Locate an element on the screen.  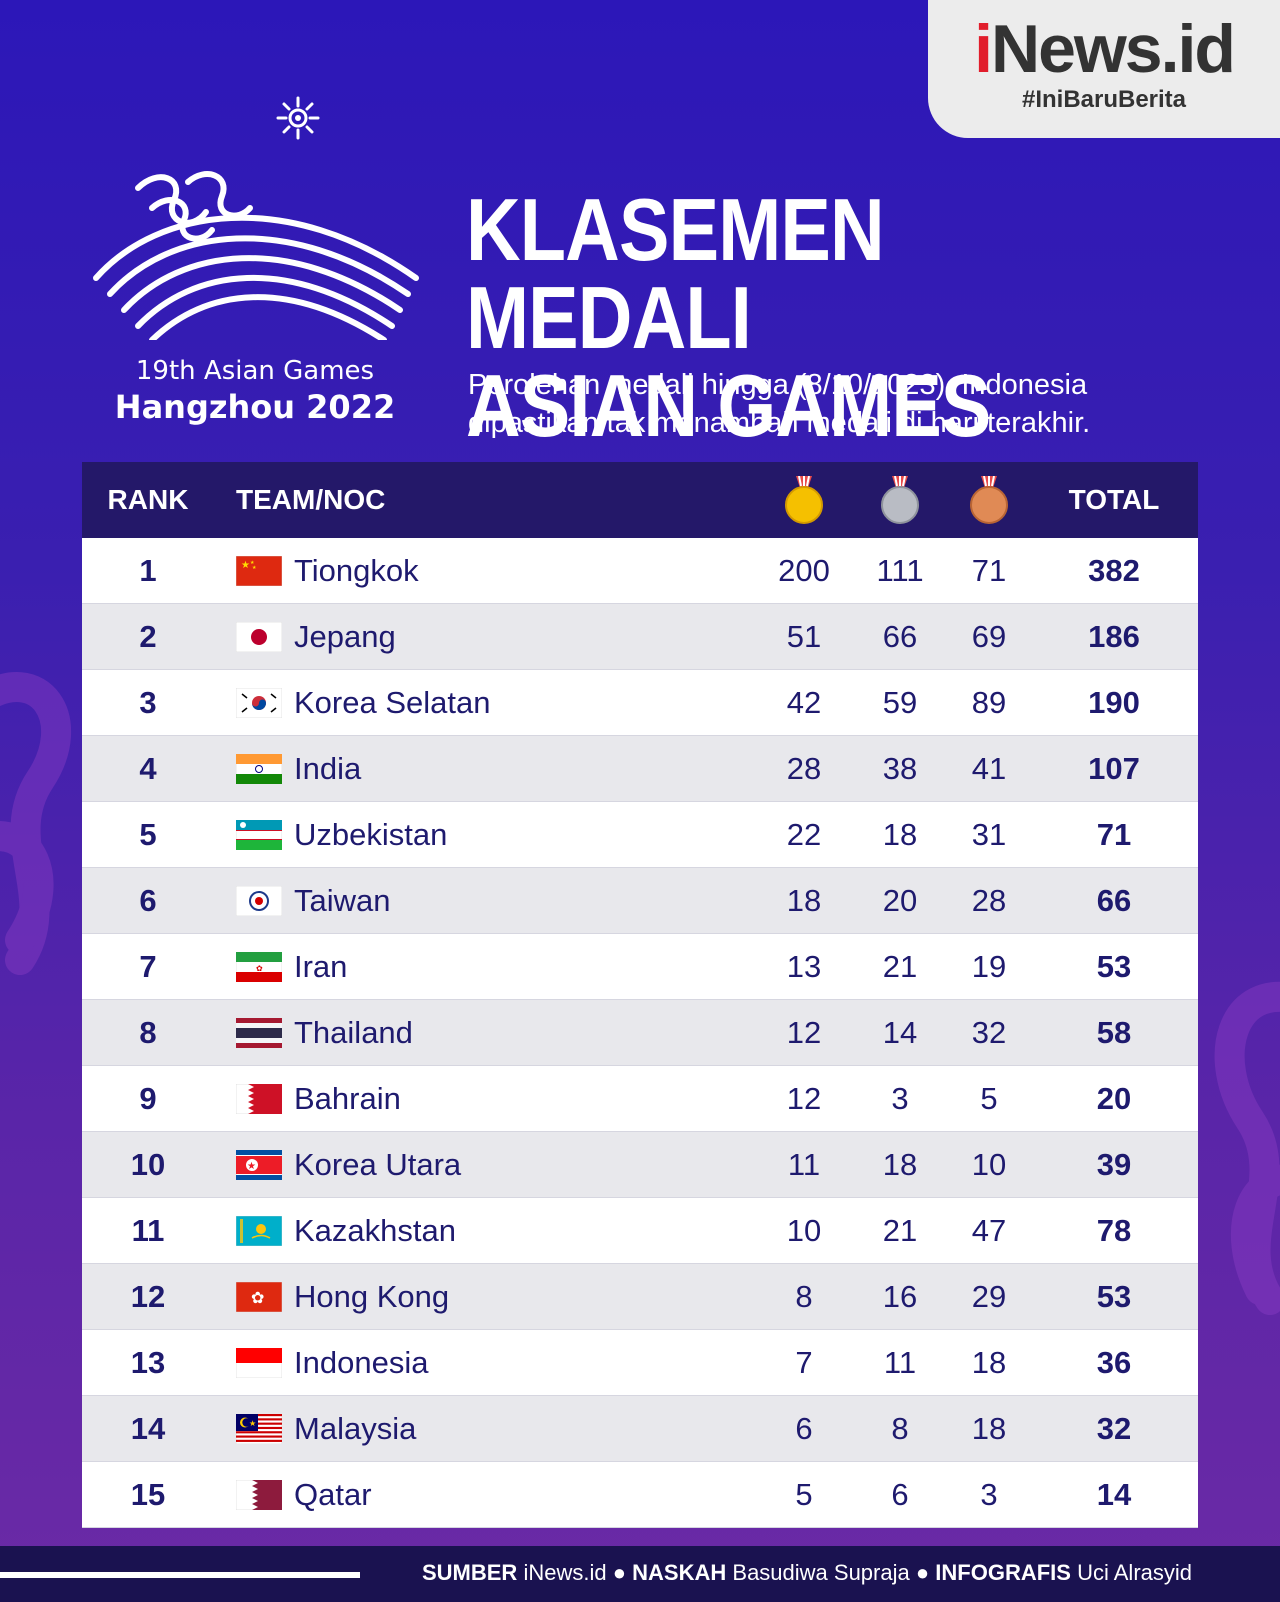
logo-text-event: 19th Asian Games is located at coordinates (255, 371).